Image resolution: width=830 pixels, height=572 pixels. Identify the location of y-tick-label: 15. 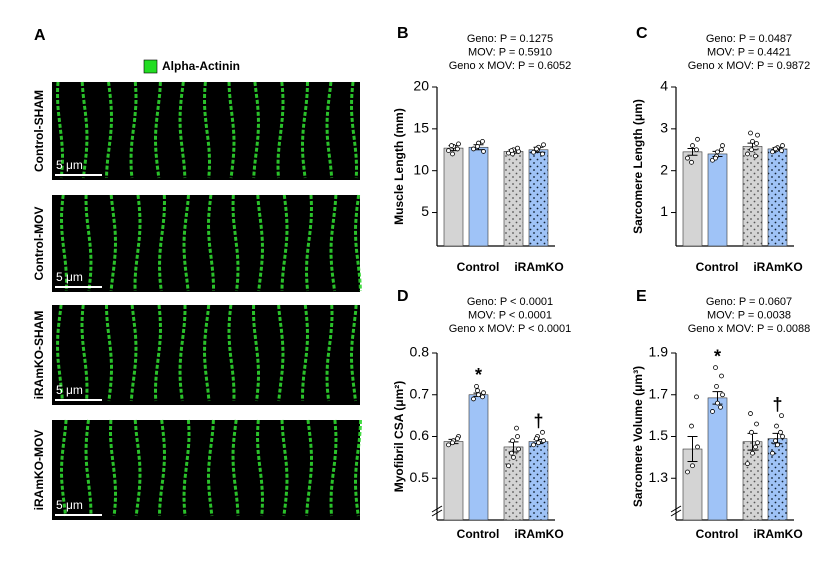
(421, 128).